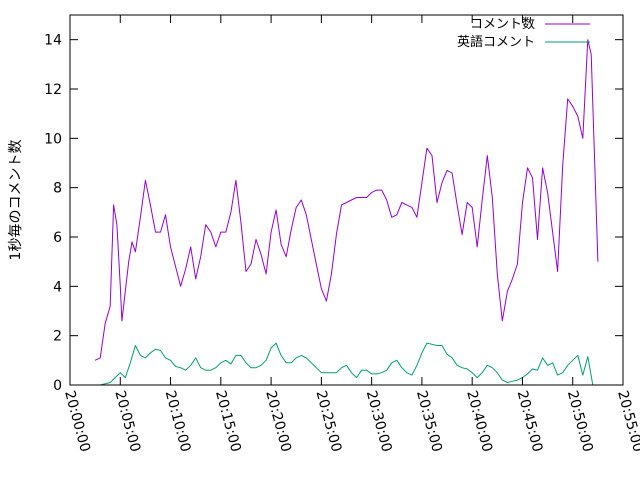 Image resolution: width=640 pixels, height=480 pixels. I want to click on y-tick-label: 12, so click(53, 90).